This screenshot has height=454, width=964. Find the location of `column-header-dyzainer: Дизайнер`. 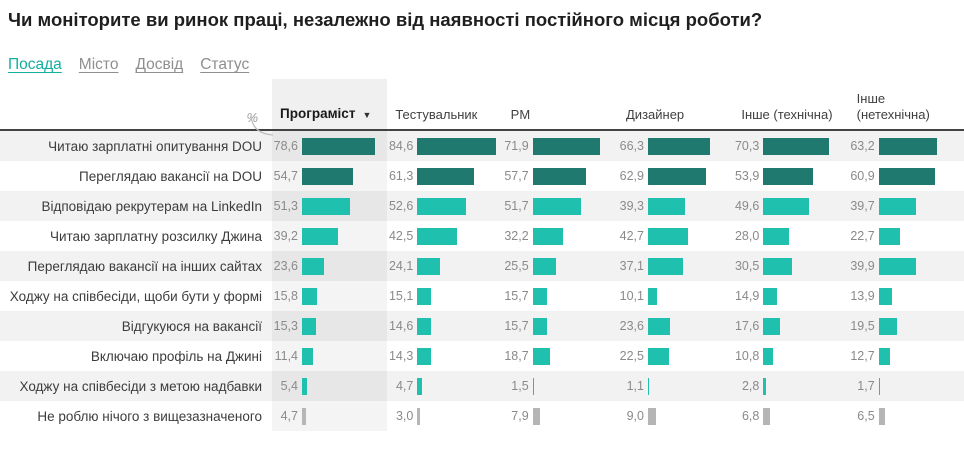

column-header-dyzainer: Дизайнер is located at coordinates (675, 104).